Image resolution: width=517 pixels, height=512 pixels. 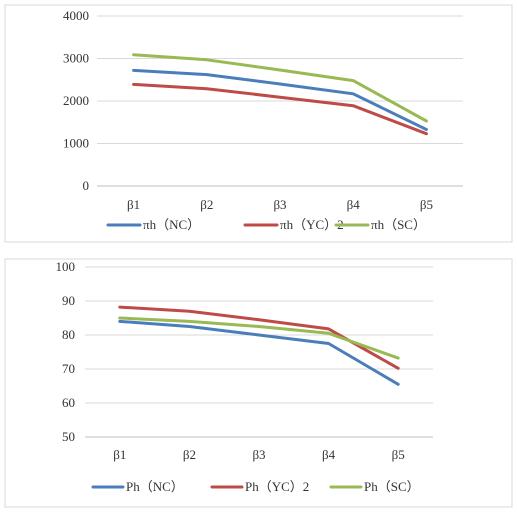 I want to click on legend-label: πh（SC）, so click(x=398, y=224).